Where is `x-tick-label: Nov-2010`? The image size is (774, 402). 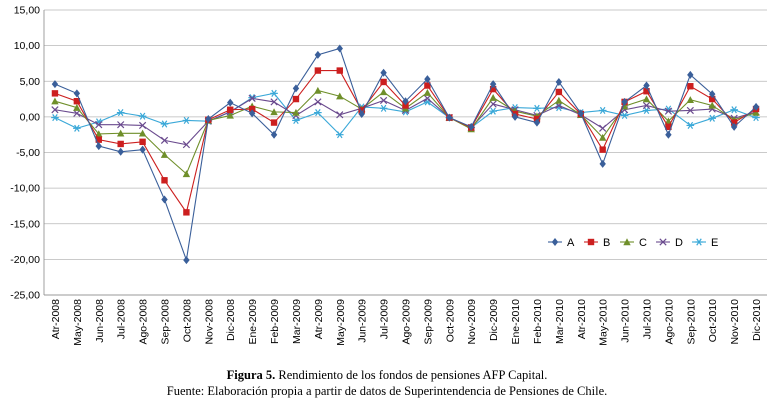 x-tick-label: Nov-2010 is located at coordinates (735, 322).